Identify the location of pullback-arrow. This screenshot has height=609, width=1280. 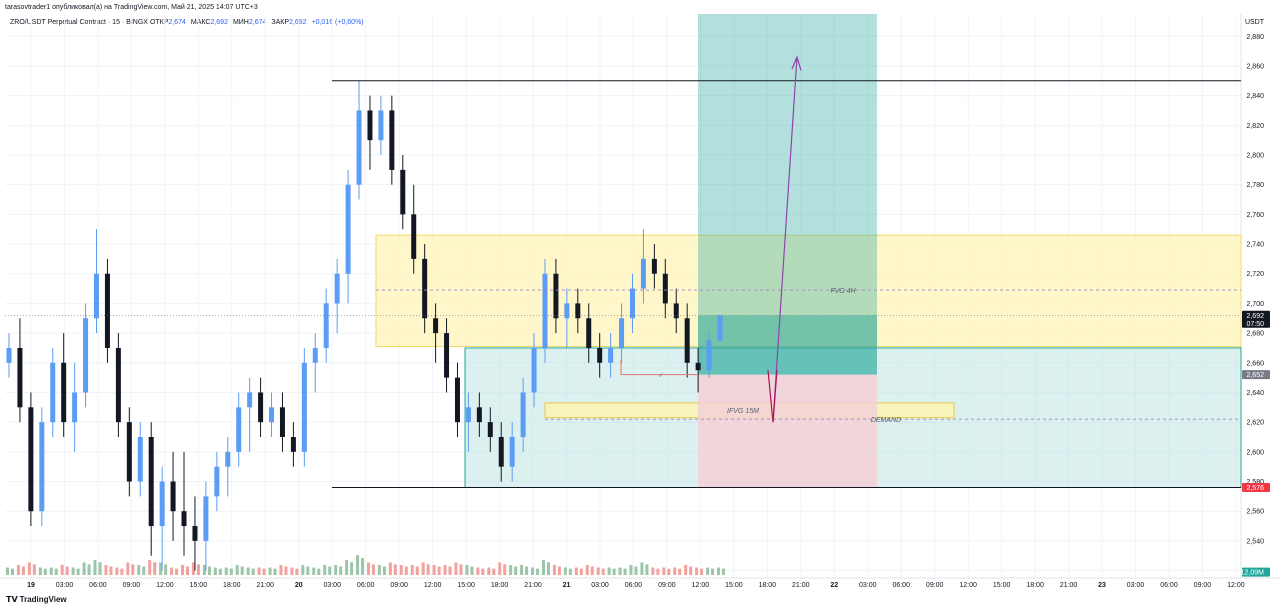
(772, 396).